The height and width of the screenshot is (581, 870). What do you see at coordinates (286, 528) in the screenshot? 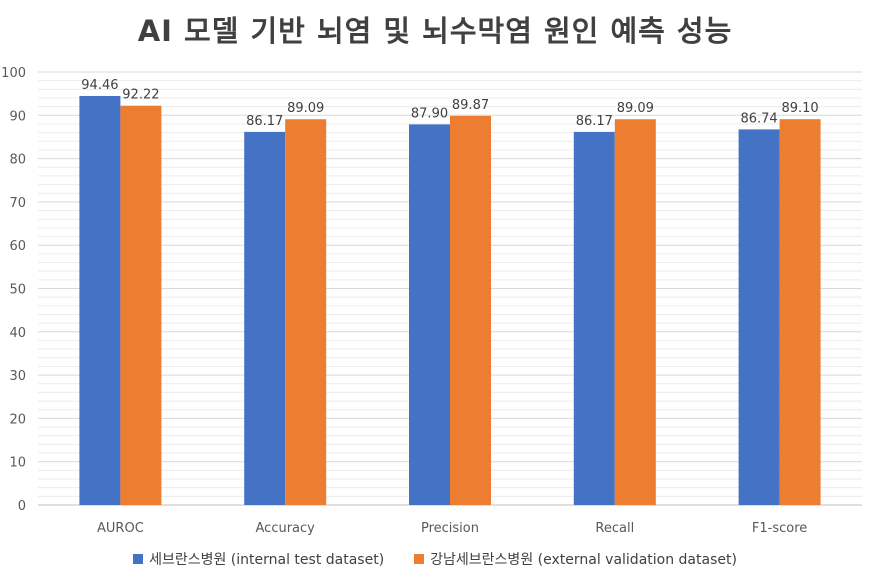
I see `x-tick-label: Accuracy` at bounding box center [286, 528].